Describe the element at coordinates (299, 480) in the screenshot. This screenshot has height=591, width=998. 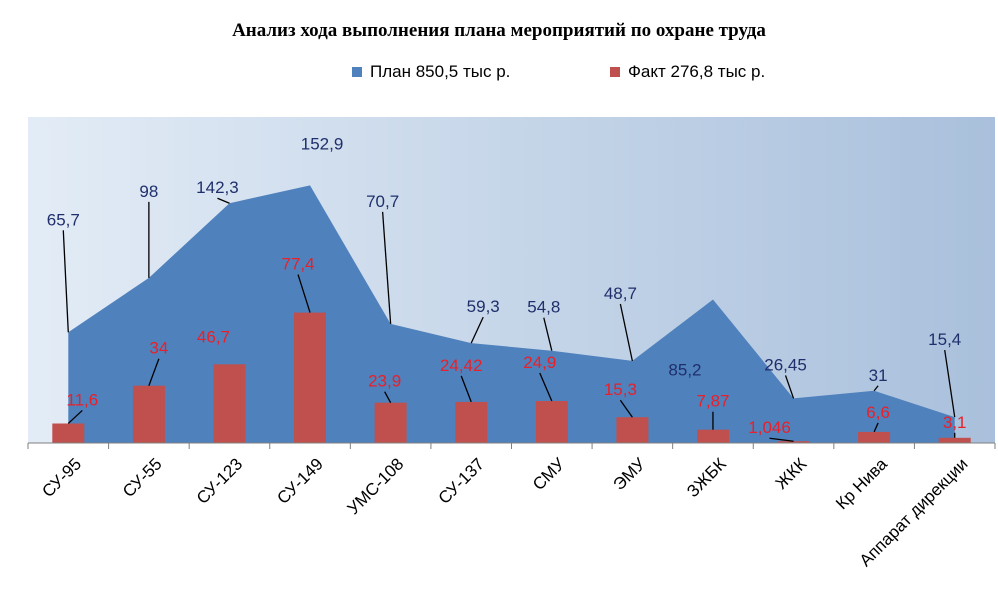
I see `x-tick-label: СУ-149` at that location.